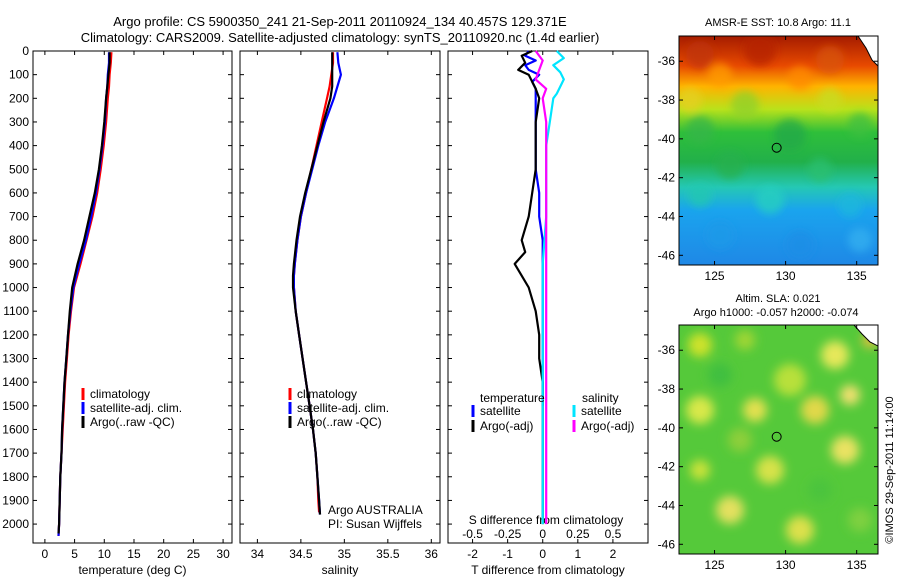  I want to click on diff-salinity-tick-label: 0, so click(542, 534).